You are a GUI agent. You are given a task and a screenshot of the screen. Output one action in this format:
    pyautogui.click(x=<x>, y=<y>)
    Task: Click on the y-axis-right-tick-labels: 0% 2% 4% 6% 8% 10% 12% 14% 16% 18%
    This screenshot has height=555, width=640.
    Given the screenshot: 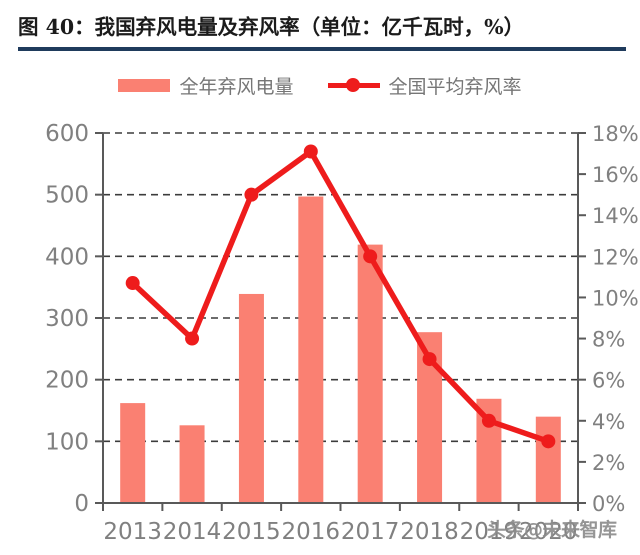 What is the action you would take?
    pyautogui.click(x=615, y=319)
    